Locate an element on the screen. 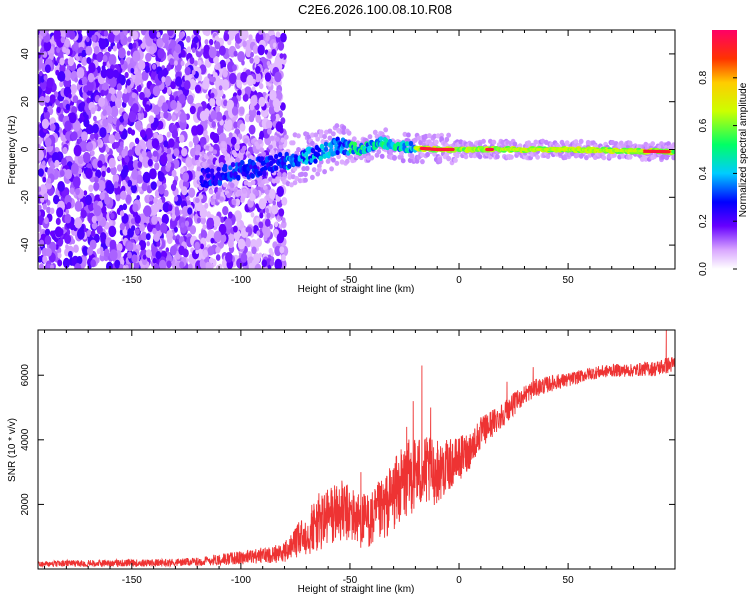  colorbar-label: Normalized spectral amplitude is located at coordinates (743, 149).